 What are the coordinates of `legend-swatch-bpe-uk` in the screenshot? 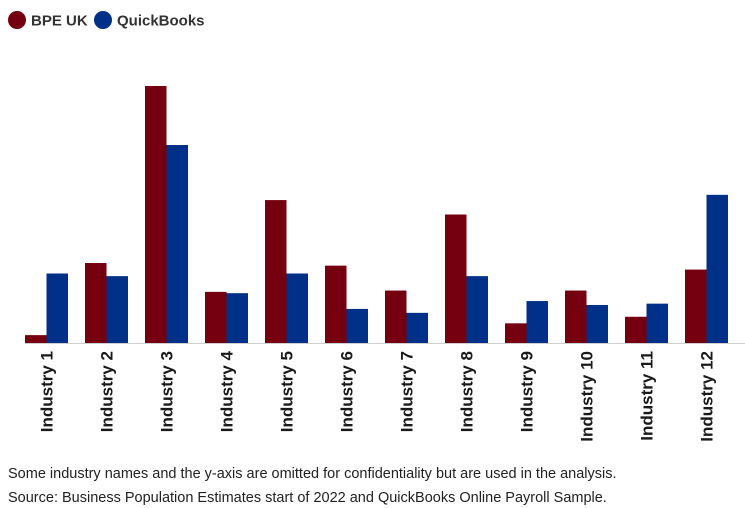 It's located at (17, 20).